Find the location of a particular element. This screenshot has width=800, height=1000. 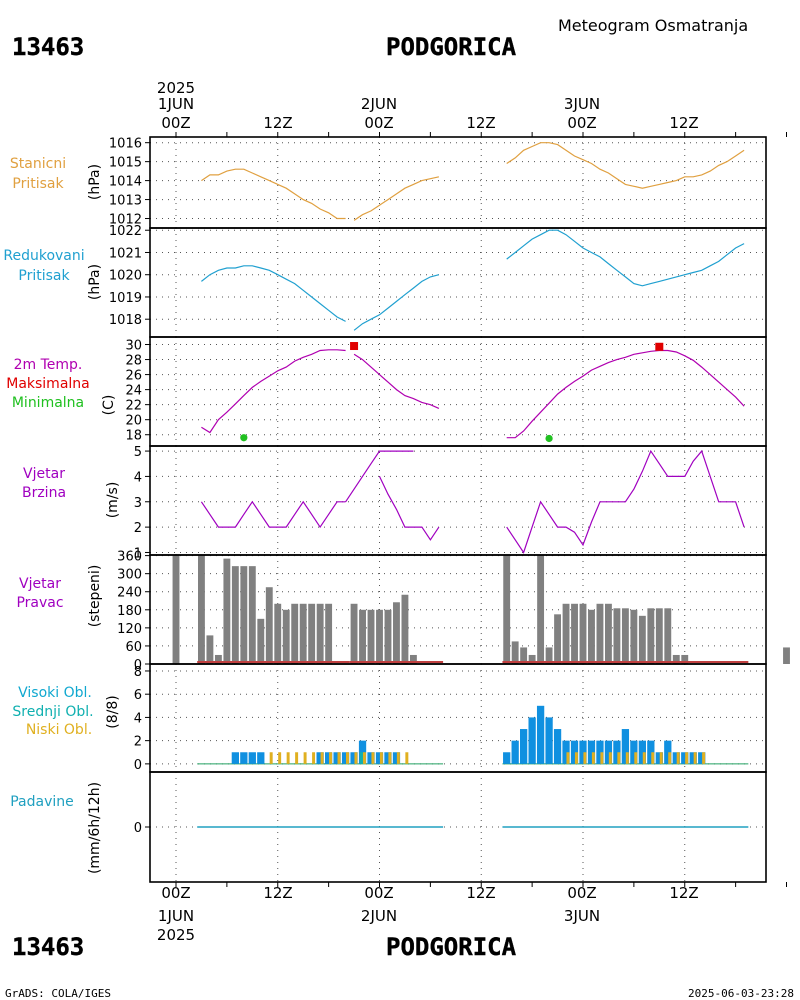

footer-credit: GrADS: COLA/IGES is located at coordinates (58, 993).